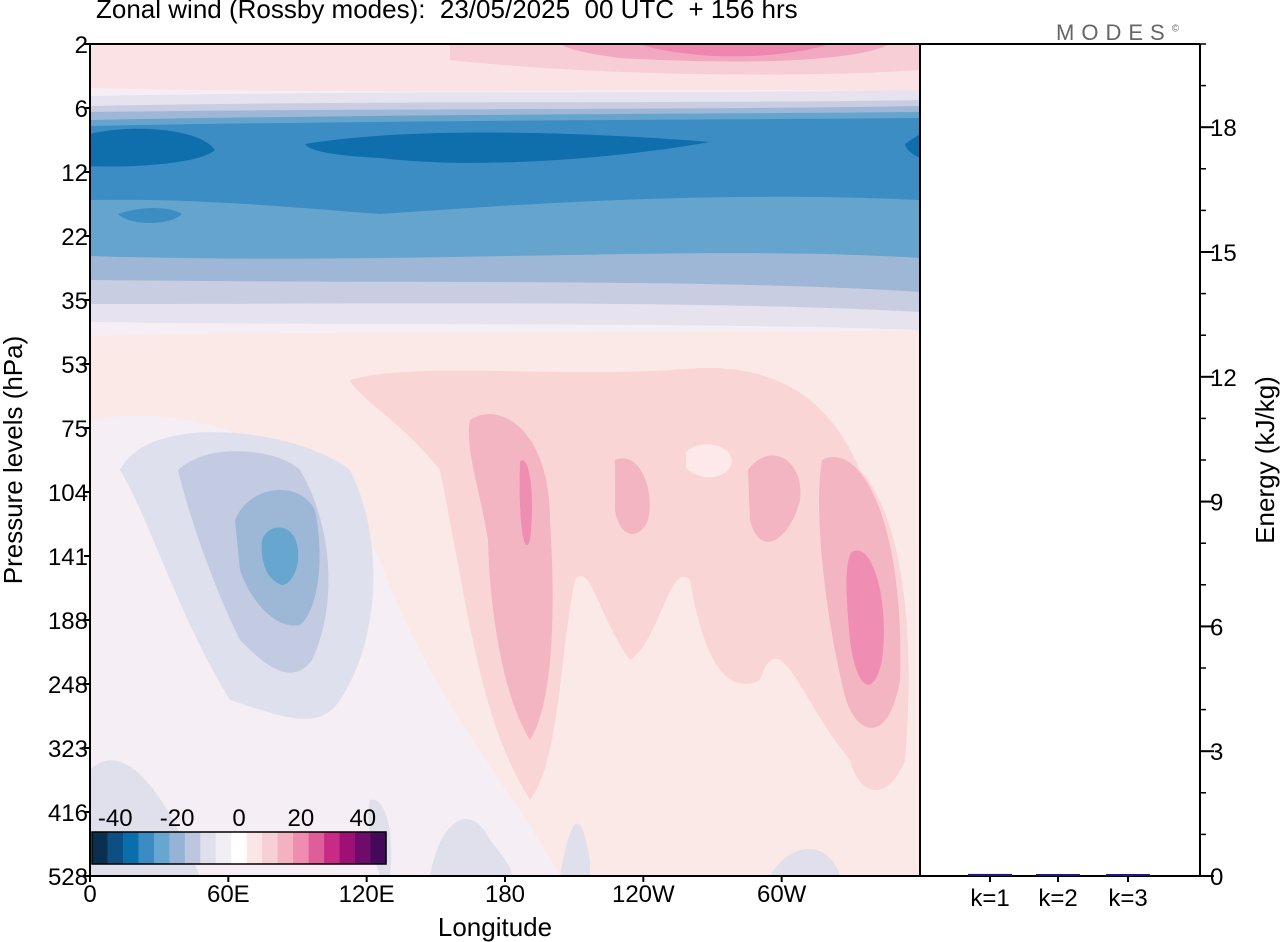 Image resolution: width=1280 pixels, height=942 pixels. What do you see at coordinates (74, 173) in the screenshot?
I see `y-tick-label: 12` at bounding box center [74, 173].